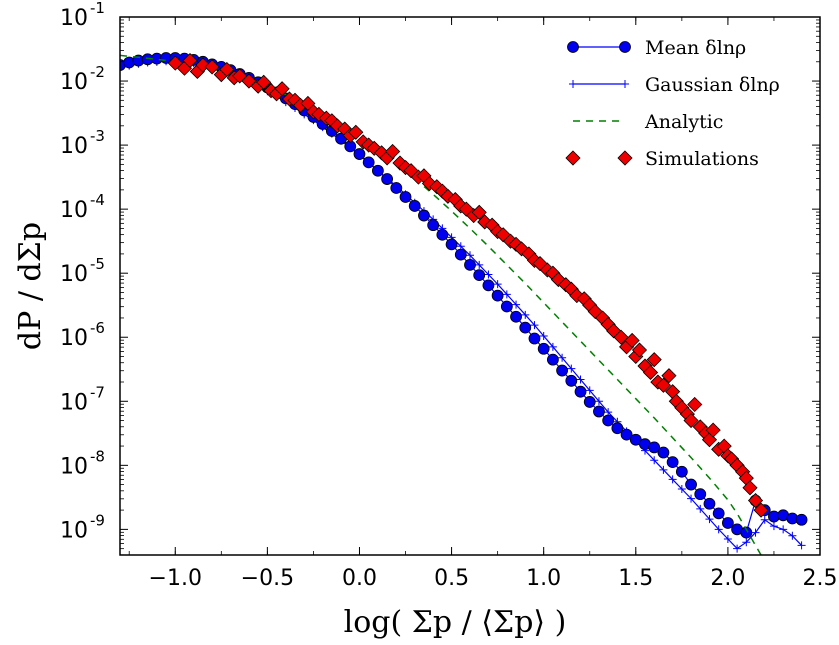 The width and height of the screenshot is (839, 645). What do you see at coordinates (30, 286) in the screenshot?
I see `y-axis-title: dP / dΣp` at bounding box center [30, 286].